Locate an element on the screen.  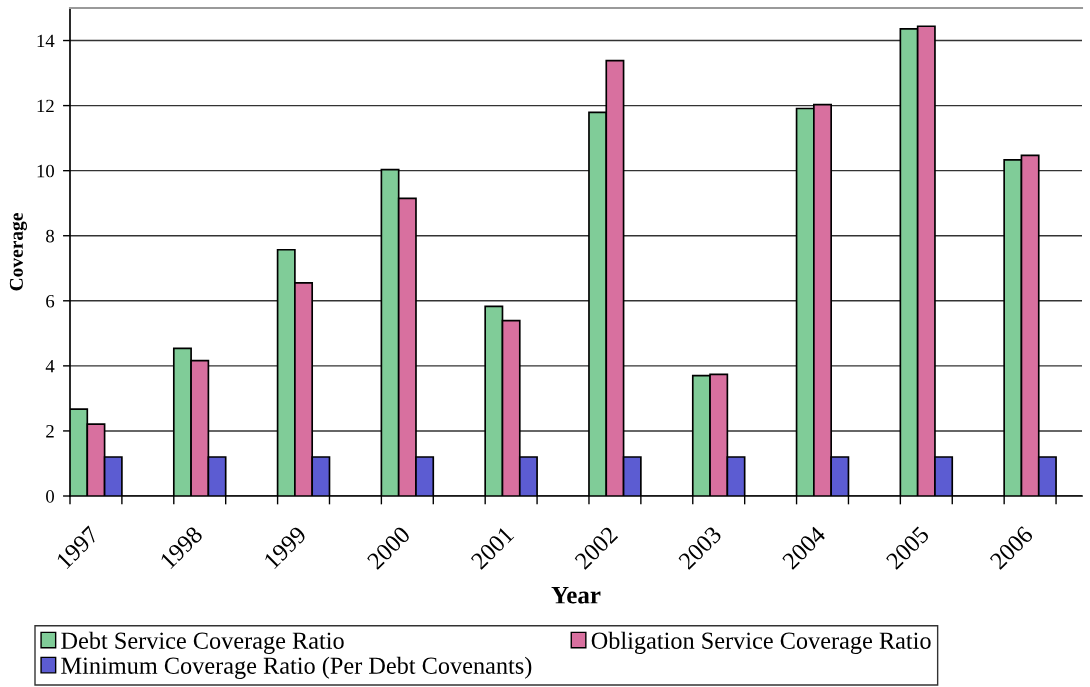
legend-label: Minimum Coverage Ratio (Per Debt Covenants) is located at coordinates (296, 667).